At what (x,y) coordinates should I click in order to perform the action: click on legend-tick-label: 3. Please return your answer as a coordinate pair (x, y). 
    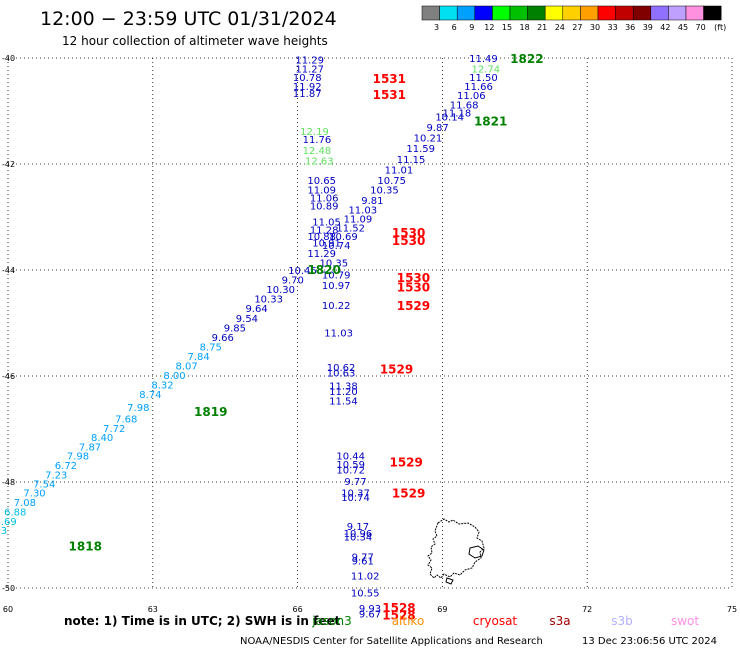
    Looking at the image, I should click on (436, 27).